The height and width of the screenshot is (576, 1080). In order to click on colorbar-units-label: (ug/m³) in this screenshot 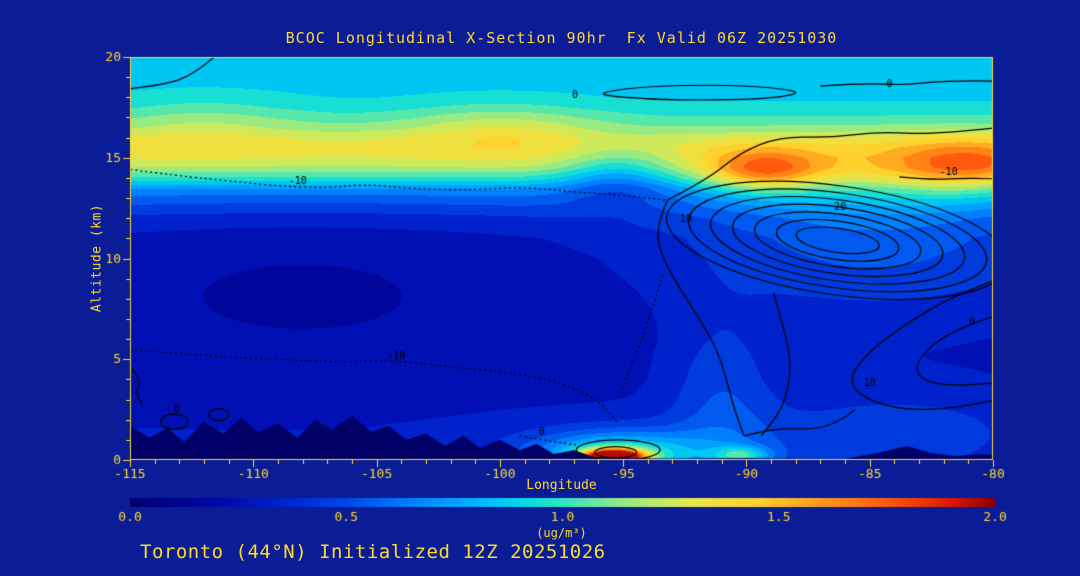, I will do `click(561, 533)`.